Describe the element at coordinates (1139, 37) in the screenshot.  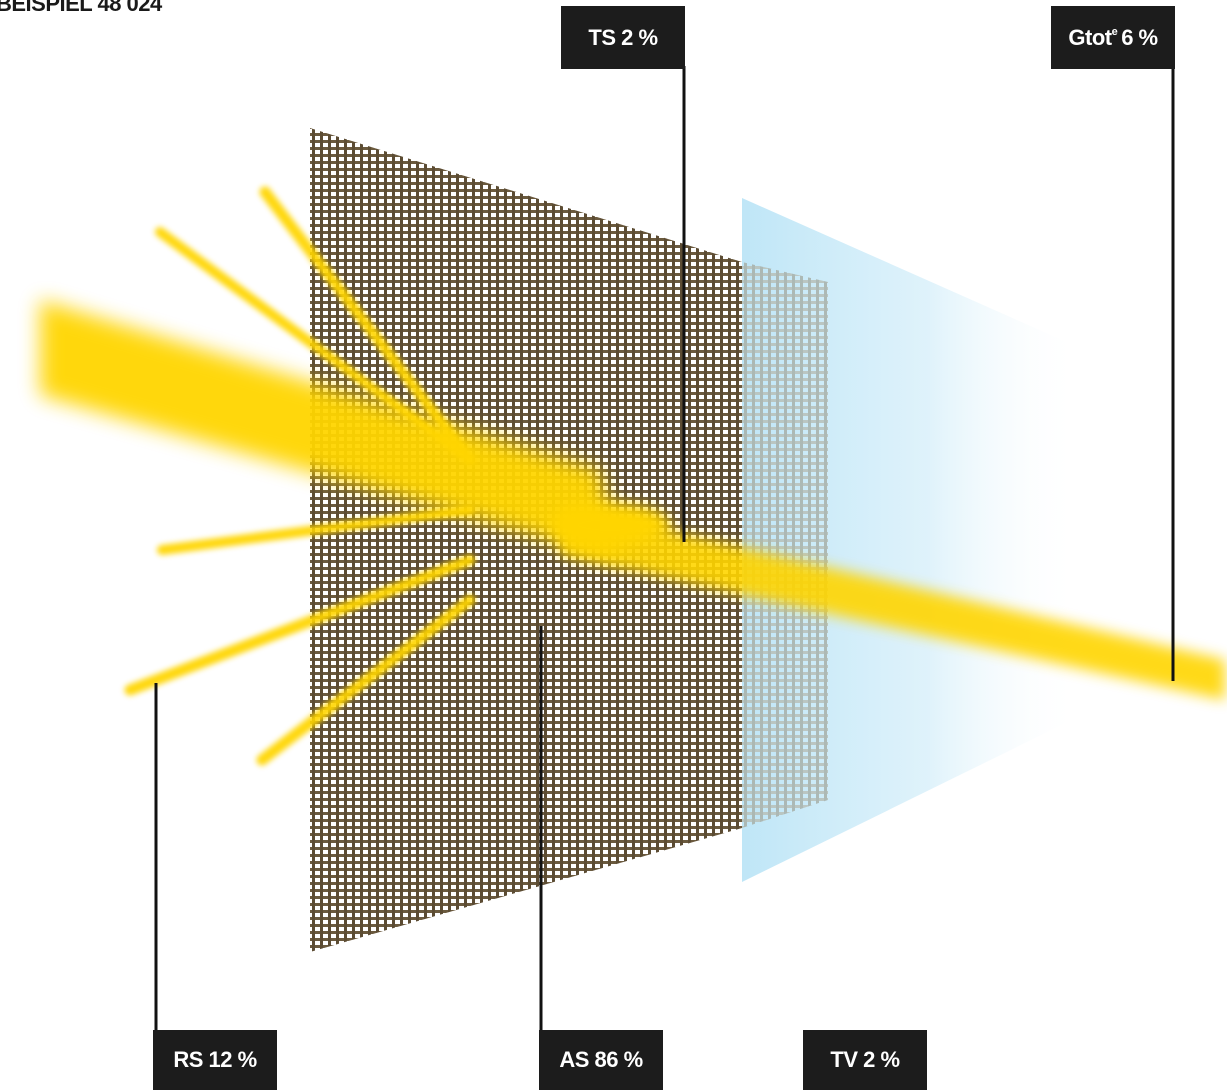
I see `gtot-value: 6 %` at that location.